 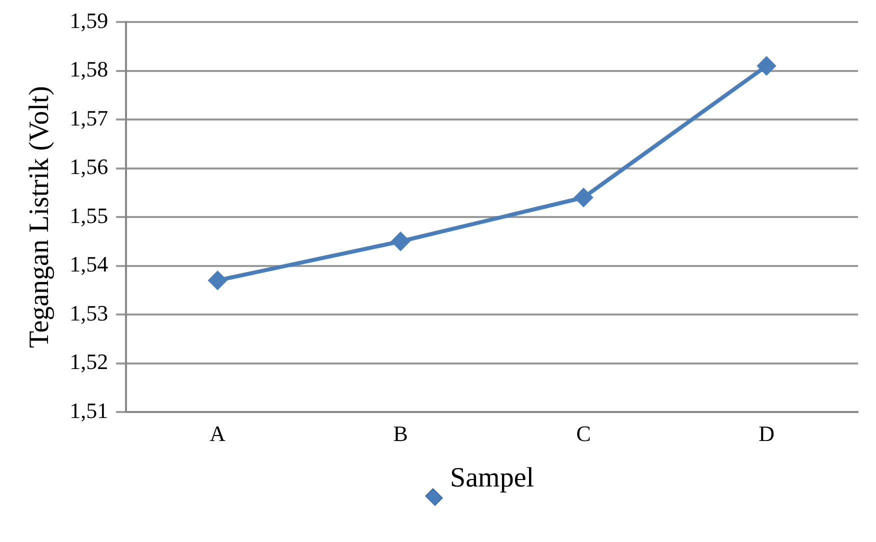 What do you see at coordinates (89, 410) in the screenshot?
I see `y-tick-label: 1,51` at bounding box center [89, 410].